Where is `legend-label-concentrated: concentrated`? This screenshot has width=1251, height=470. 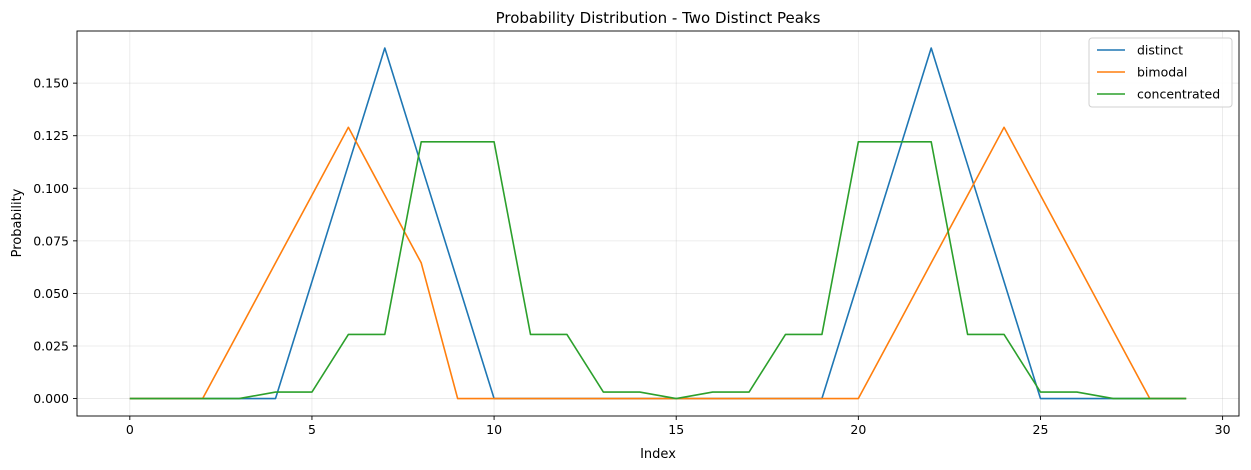 legend-label-concentrated: concentrated is located at coordinates (1178, 94).